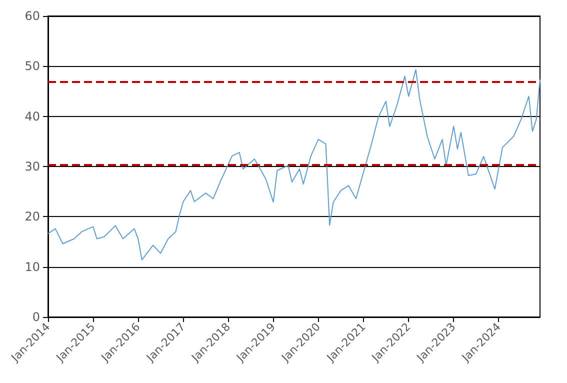  I want to click on y-tick-label: 30, so click(32, 167).